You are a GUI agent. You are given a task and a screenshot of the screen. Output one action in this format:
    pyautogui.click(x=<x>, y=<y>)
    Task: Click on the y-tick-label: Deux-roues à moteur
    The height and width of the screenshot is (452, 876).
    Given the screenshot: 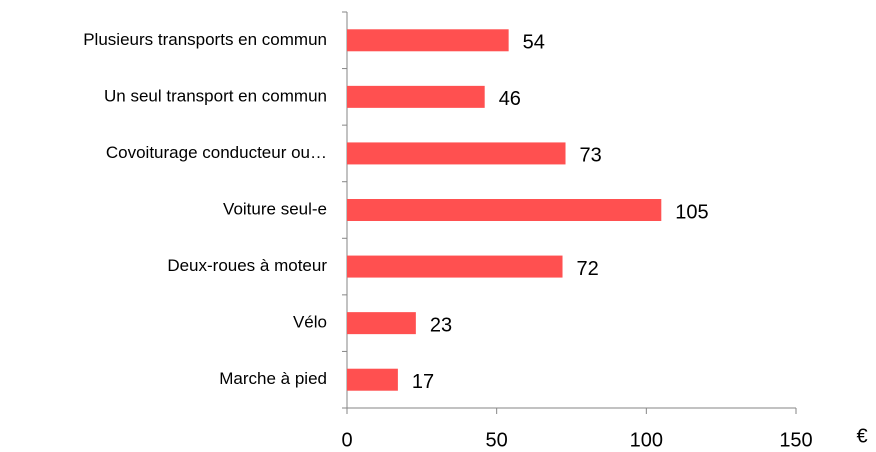 What is the action you would take?
    pyautogui.click(x=247, y=265)
    